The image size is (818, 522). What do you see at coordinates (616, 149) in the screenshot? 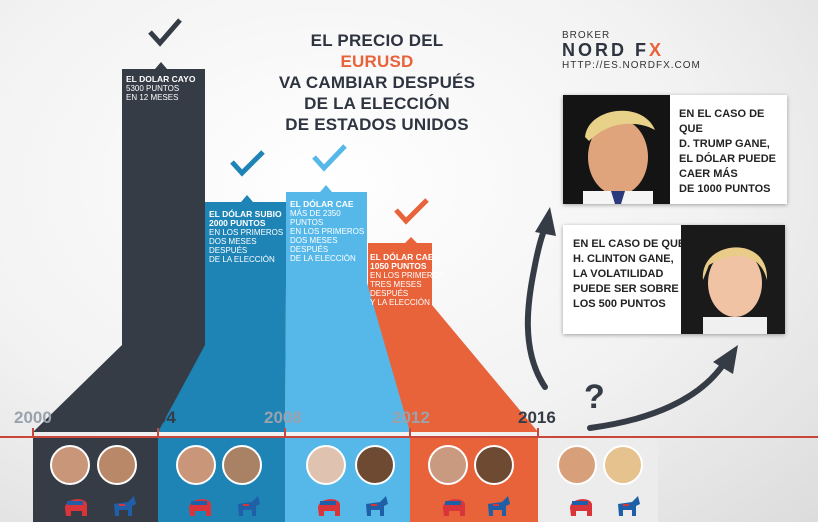
I see `trump-portrait` at bounding box center [616, 149].